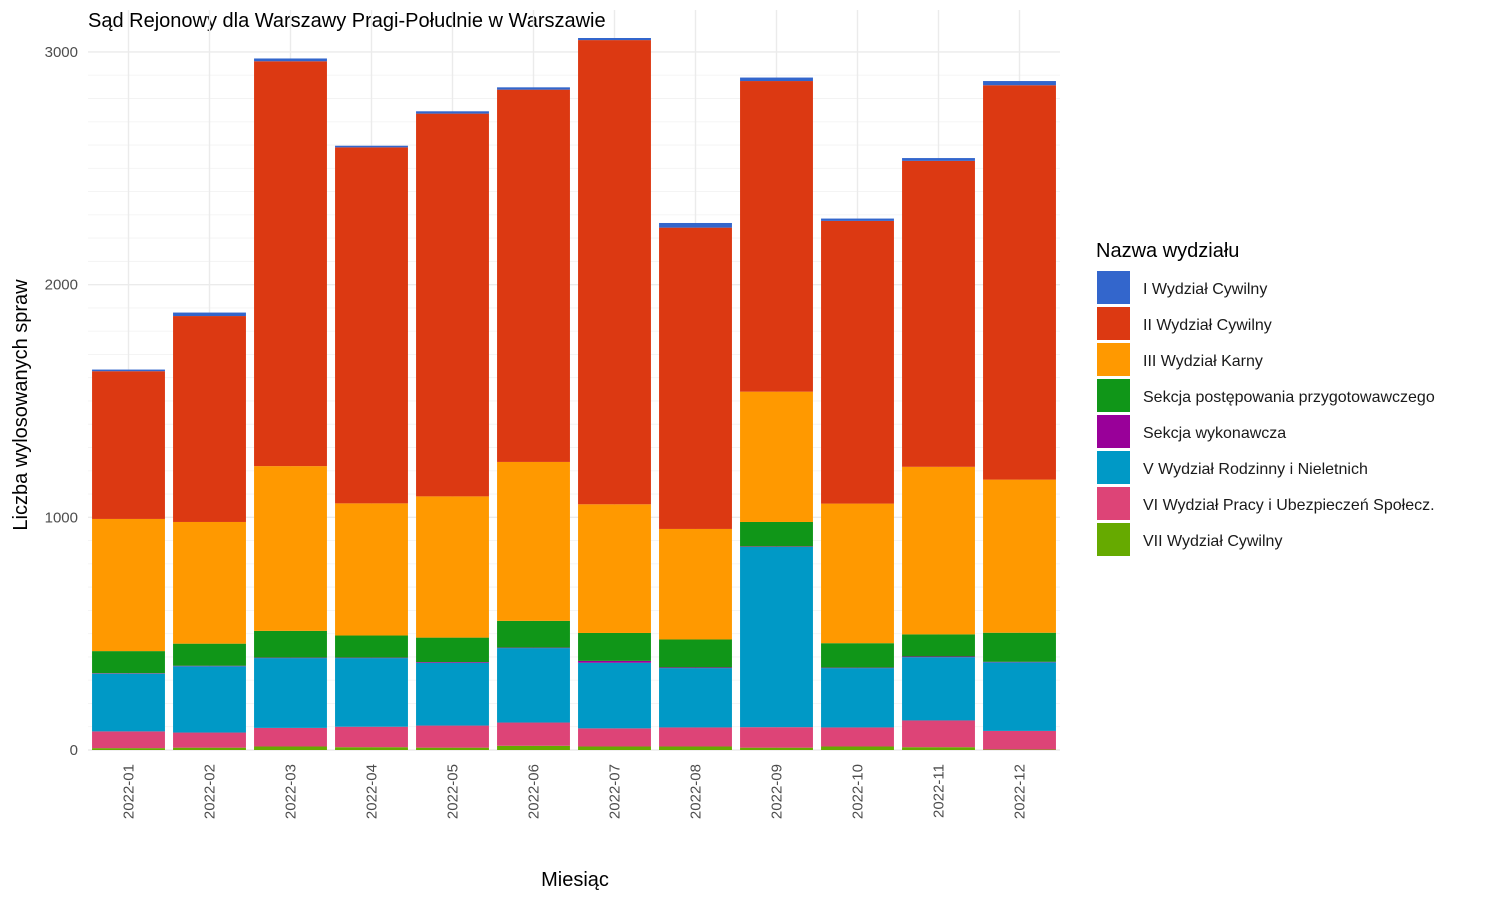  I want to click on legend-label: VII Wydział Cywilny, so click(1212, 541).